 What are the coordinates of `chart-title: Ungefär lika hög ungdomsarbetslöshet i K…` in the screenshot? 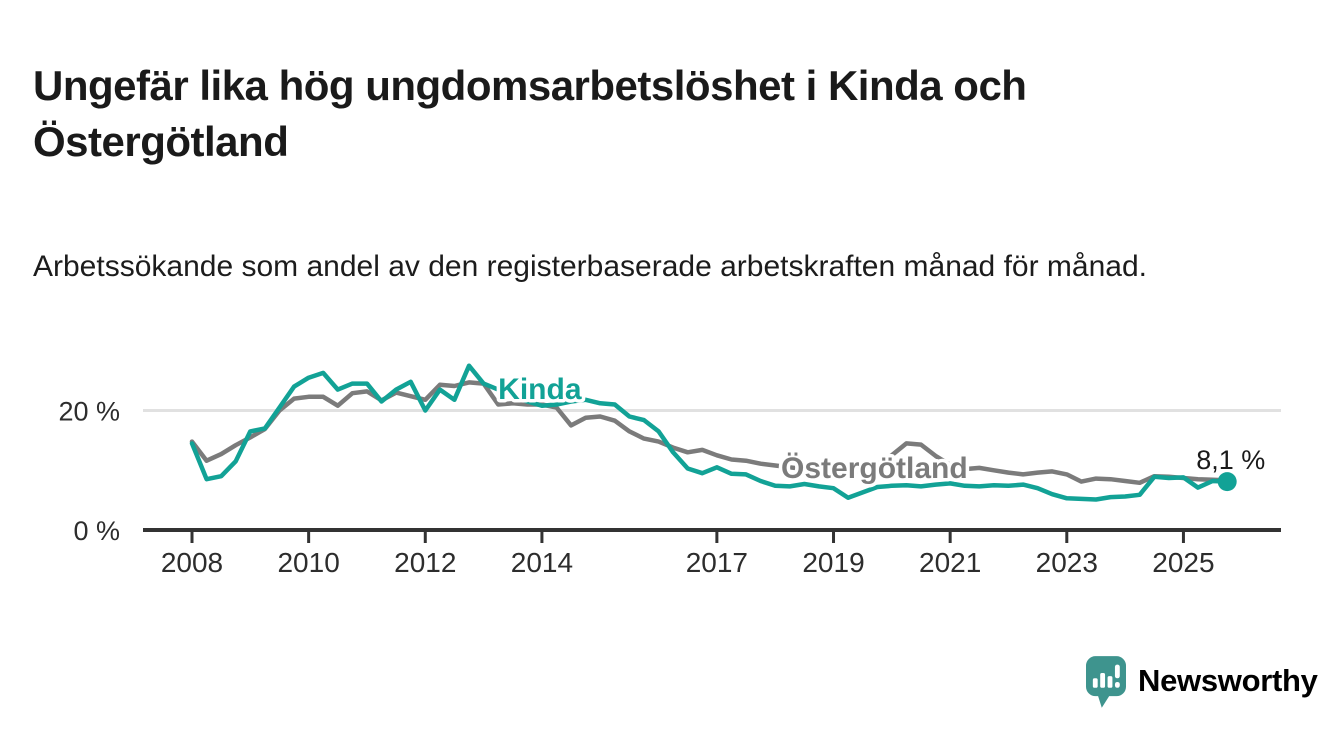 It's located at (530, 113).